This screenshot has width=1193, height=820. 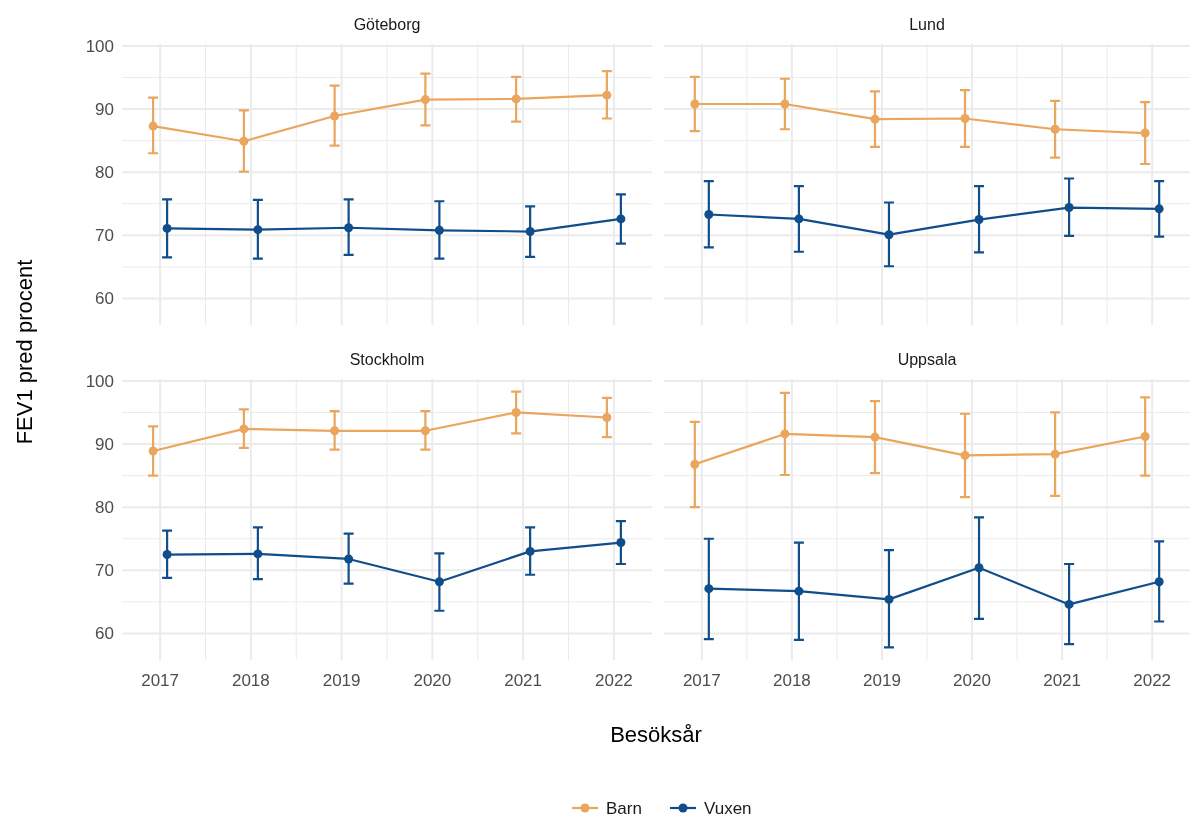 What do you see at coordinates (24, 352) in the screenshot?
I see `y-axis-title: FEV1 pred procent` at bounding box center [24, 352].